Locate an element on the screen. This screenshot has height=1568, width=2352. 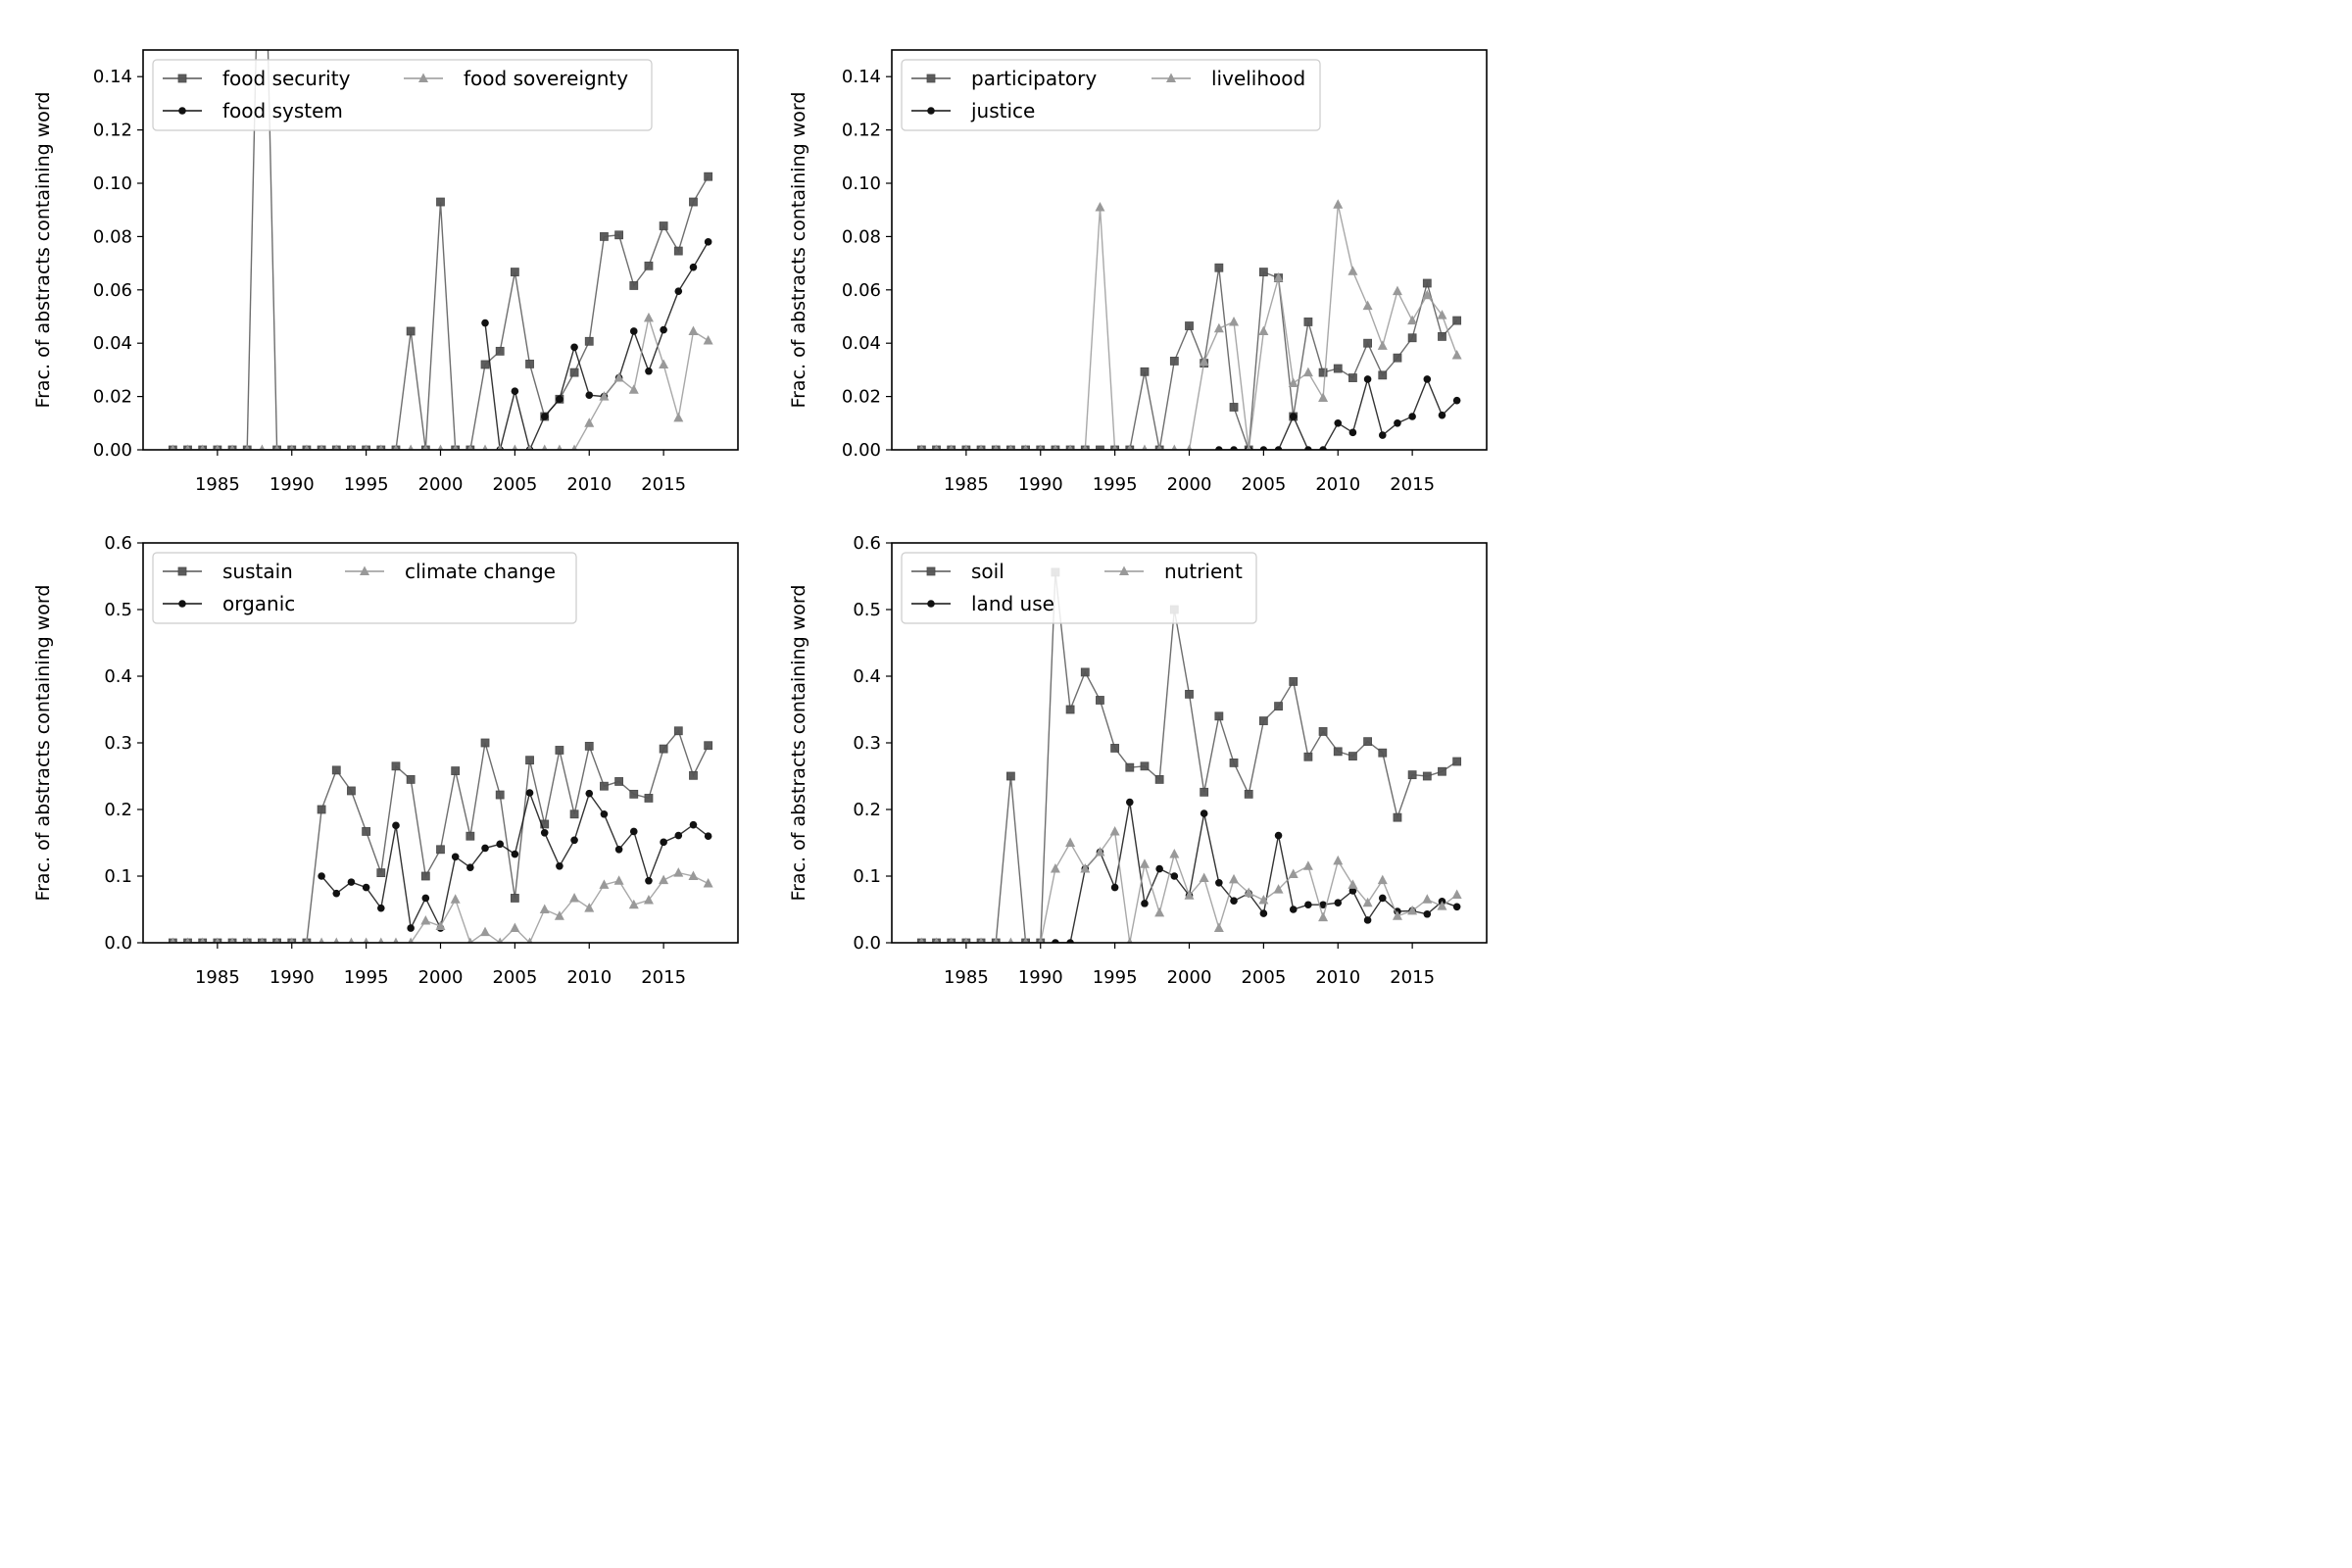
series-line-justice is located at coordinates (1338, 413).